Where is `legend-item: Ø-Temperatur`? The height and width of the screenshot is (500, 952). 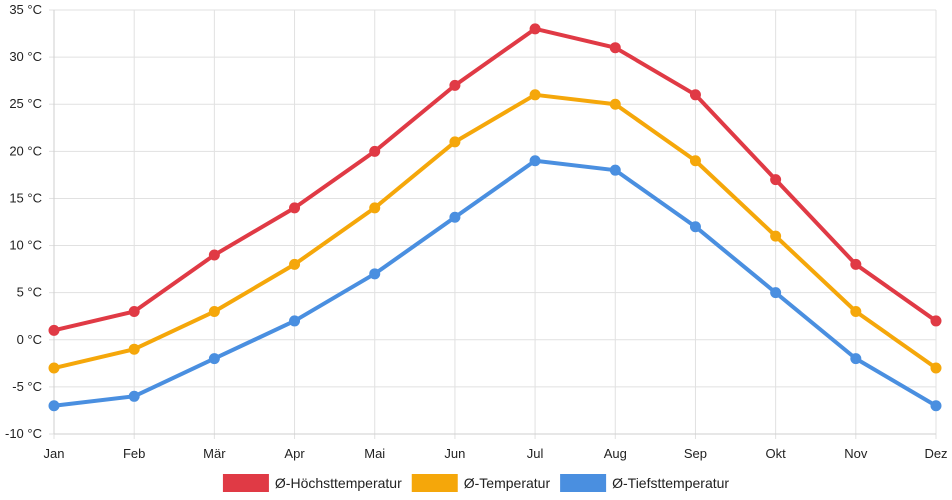 legend-item: Ø-Temperatur is located at coordinates (481, 483).